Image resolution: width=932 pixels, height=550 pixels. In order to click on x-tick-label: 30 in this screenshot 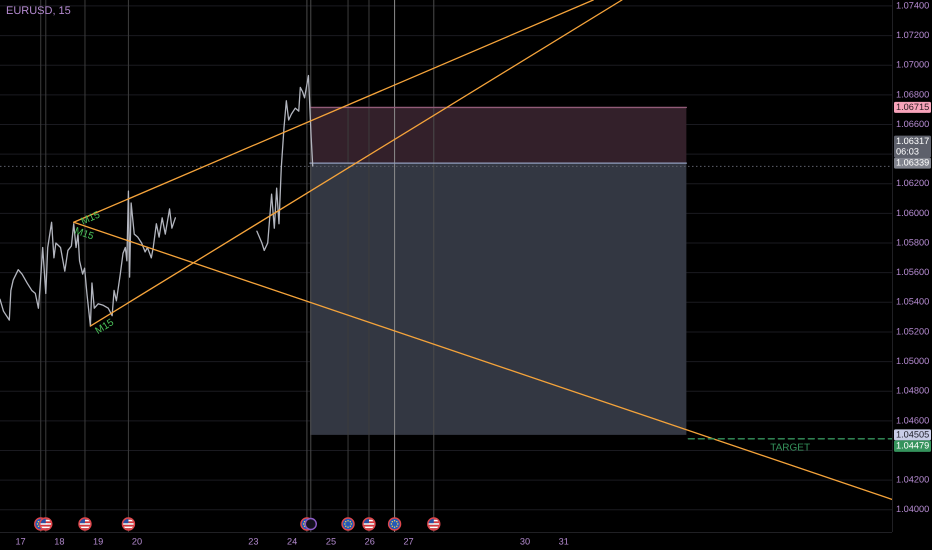, I will do `click(525, 541)`.